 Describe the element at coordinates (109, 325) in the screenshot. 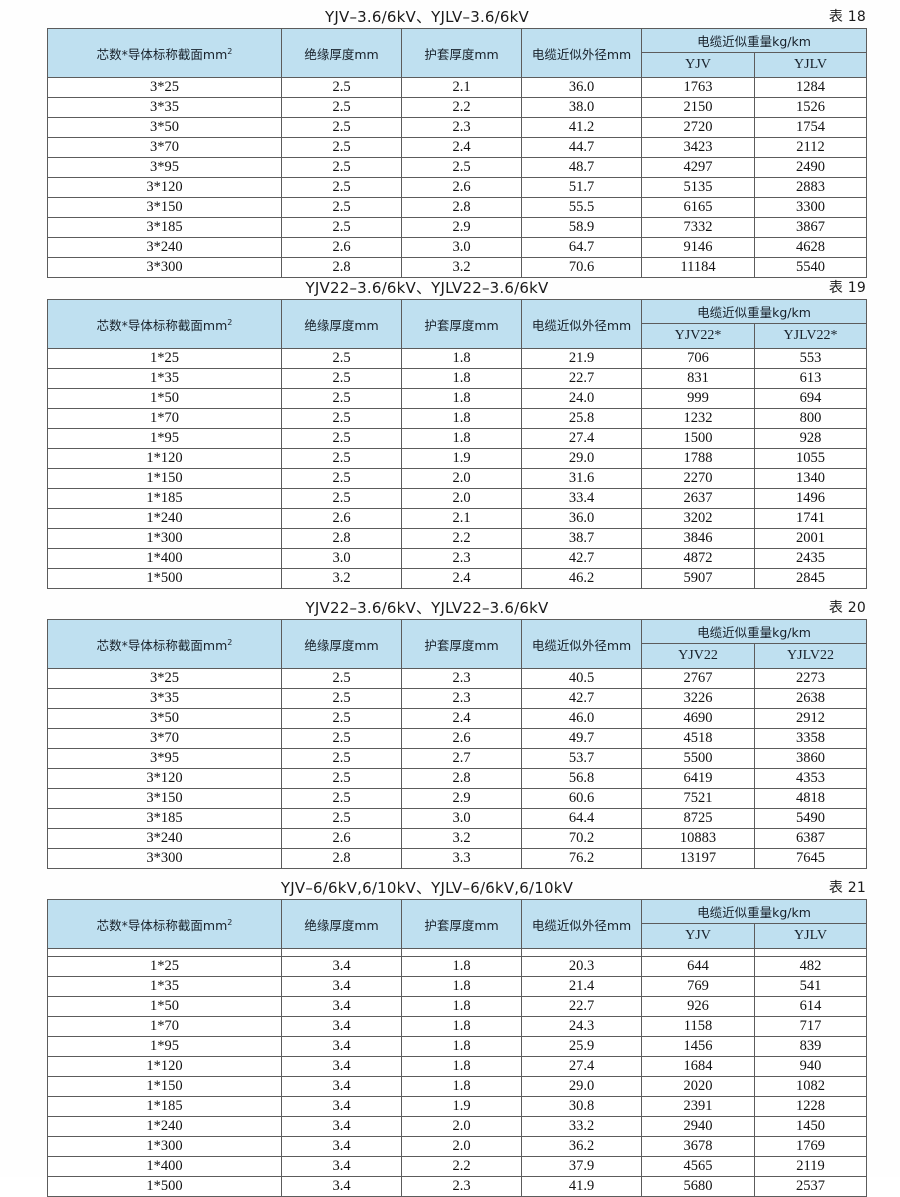

I see `header-core-count: 芯数` at that location.